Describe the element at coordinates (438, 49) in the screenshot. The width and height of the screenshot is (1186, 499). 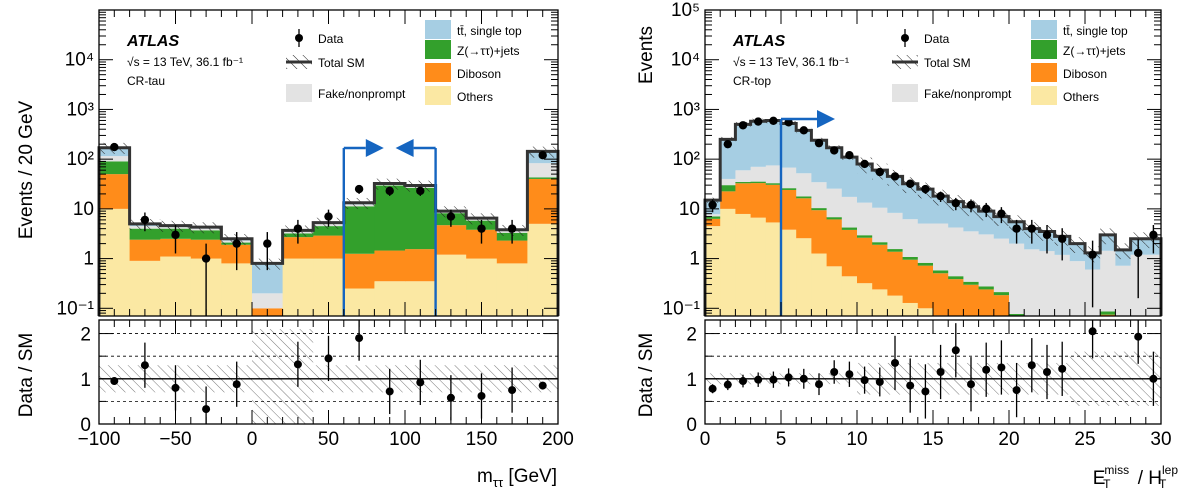
I see `legend-ztautau-swatch` at that location.